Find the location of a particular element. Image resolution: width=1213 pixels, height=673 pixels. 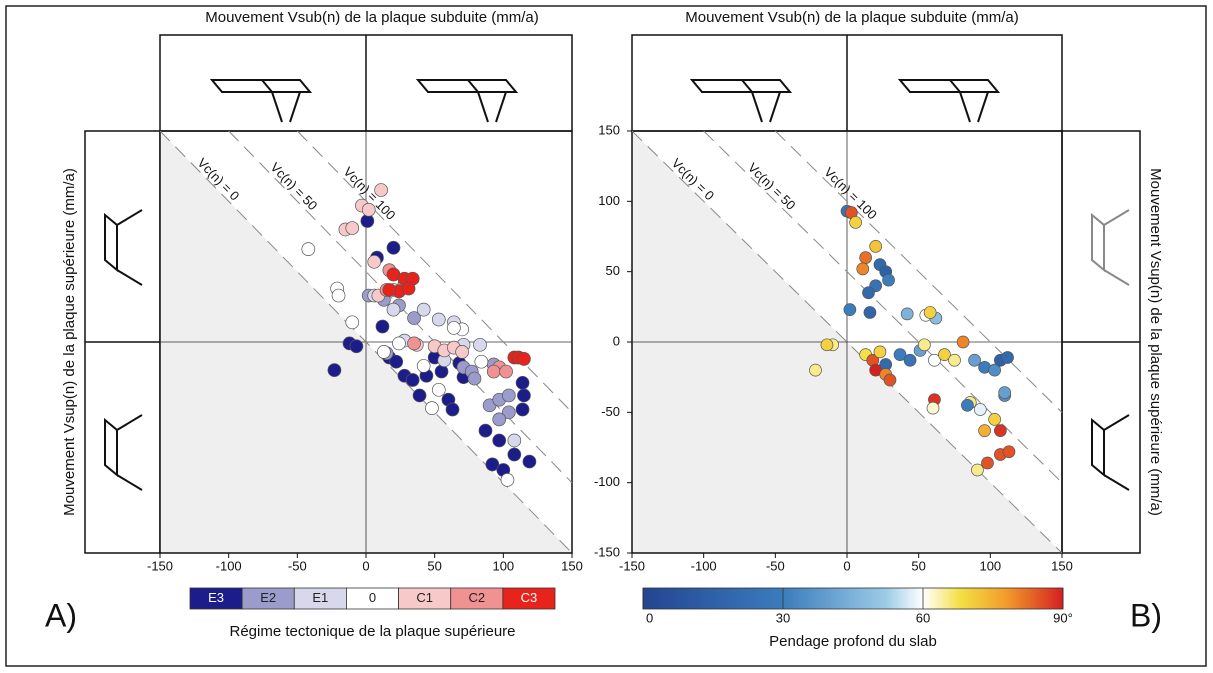

colorbar-tick-label: 90° is located at coordinates (1063, 617).